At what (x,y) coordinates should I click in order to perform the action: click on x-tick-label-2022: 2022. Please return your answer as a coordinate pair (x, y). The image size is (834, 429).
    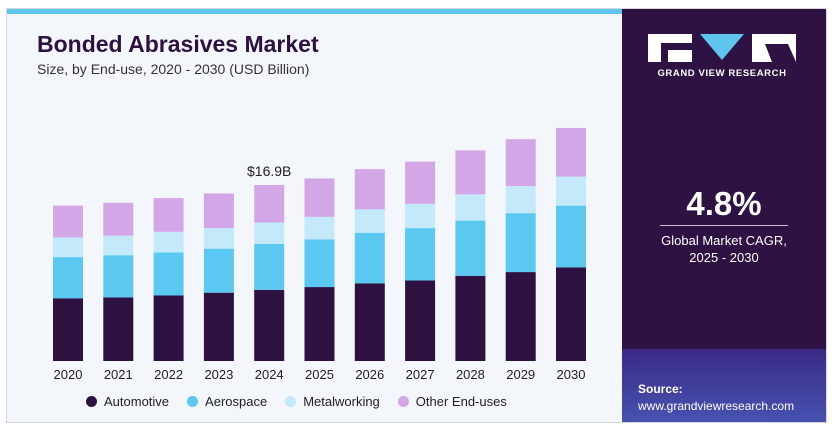
    Looking at the image, I should click on (168, 374).